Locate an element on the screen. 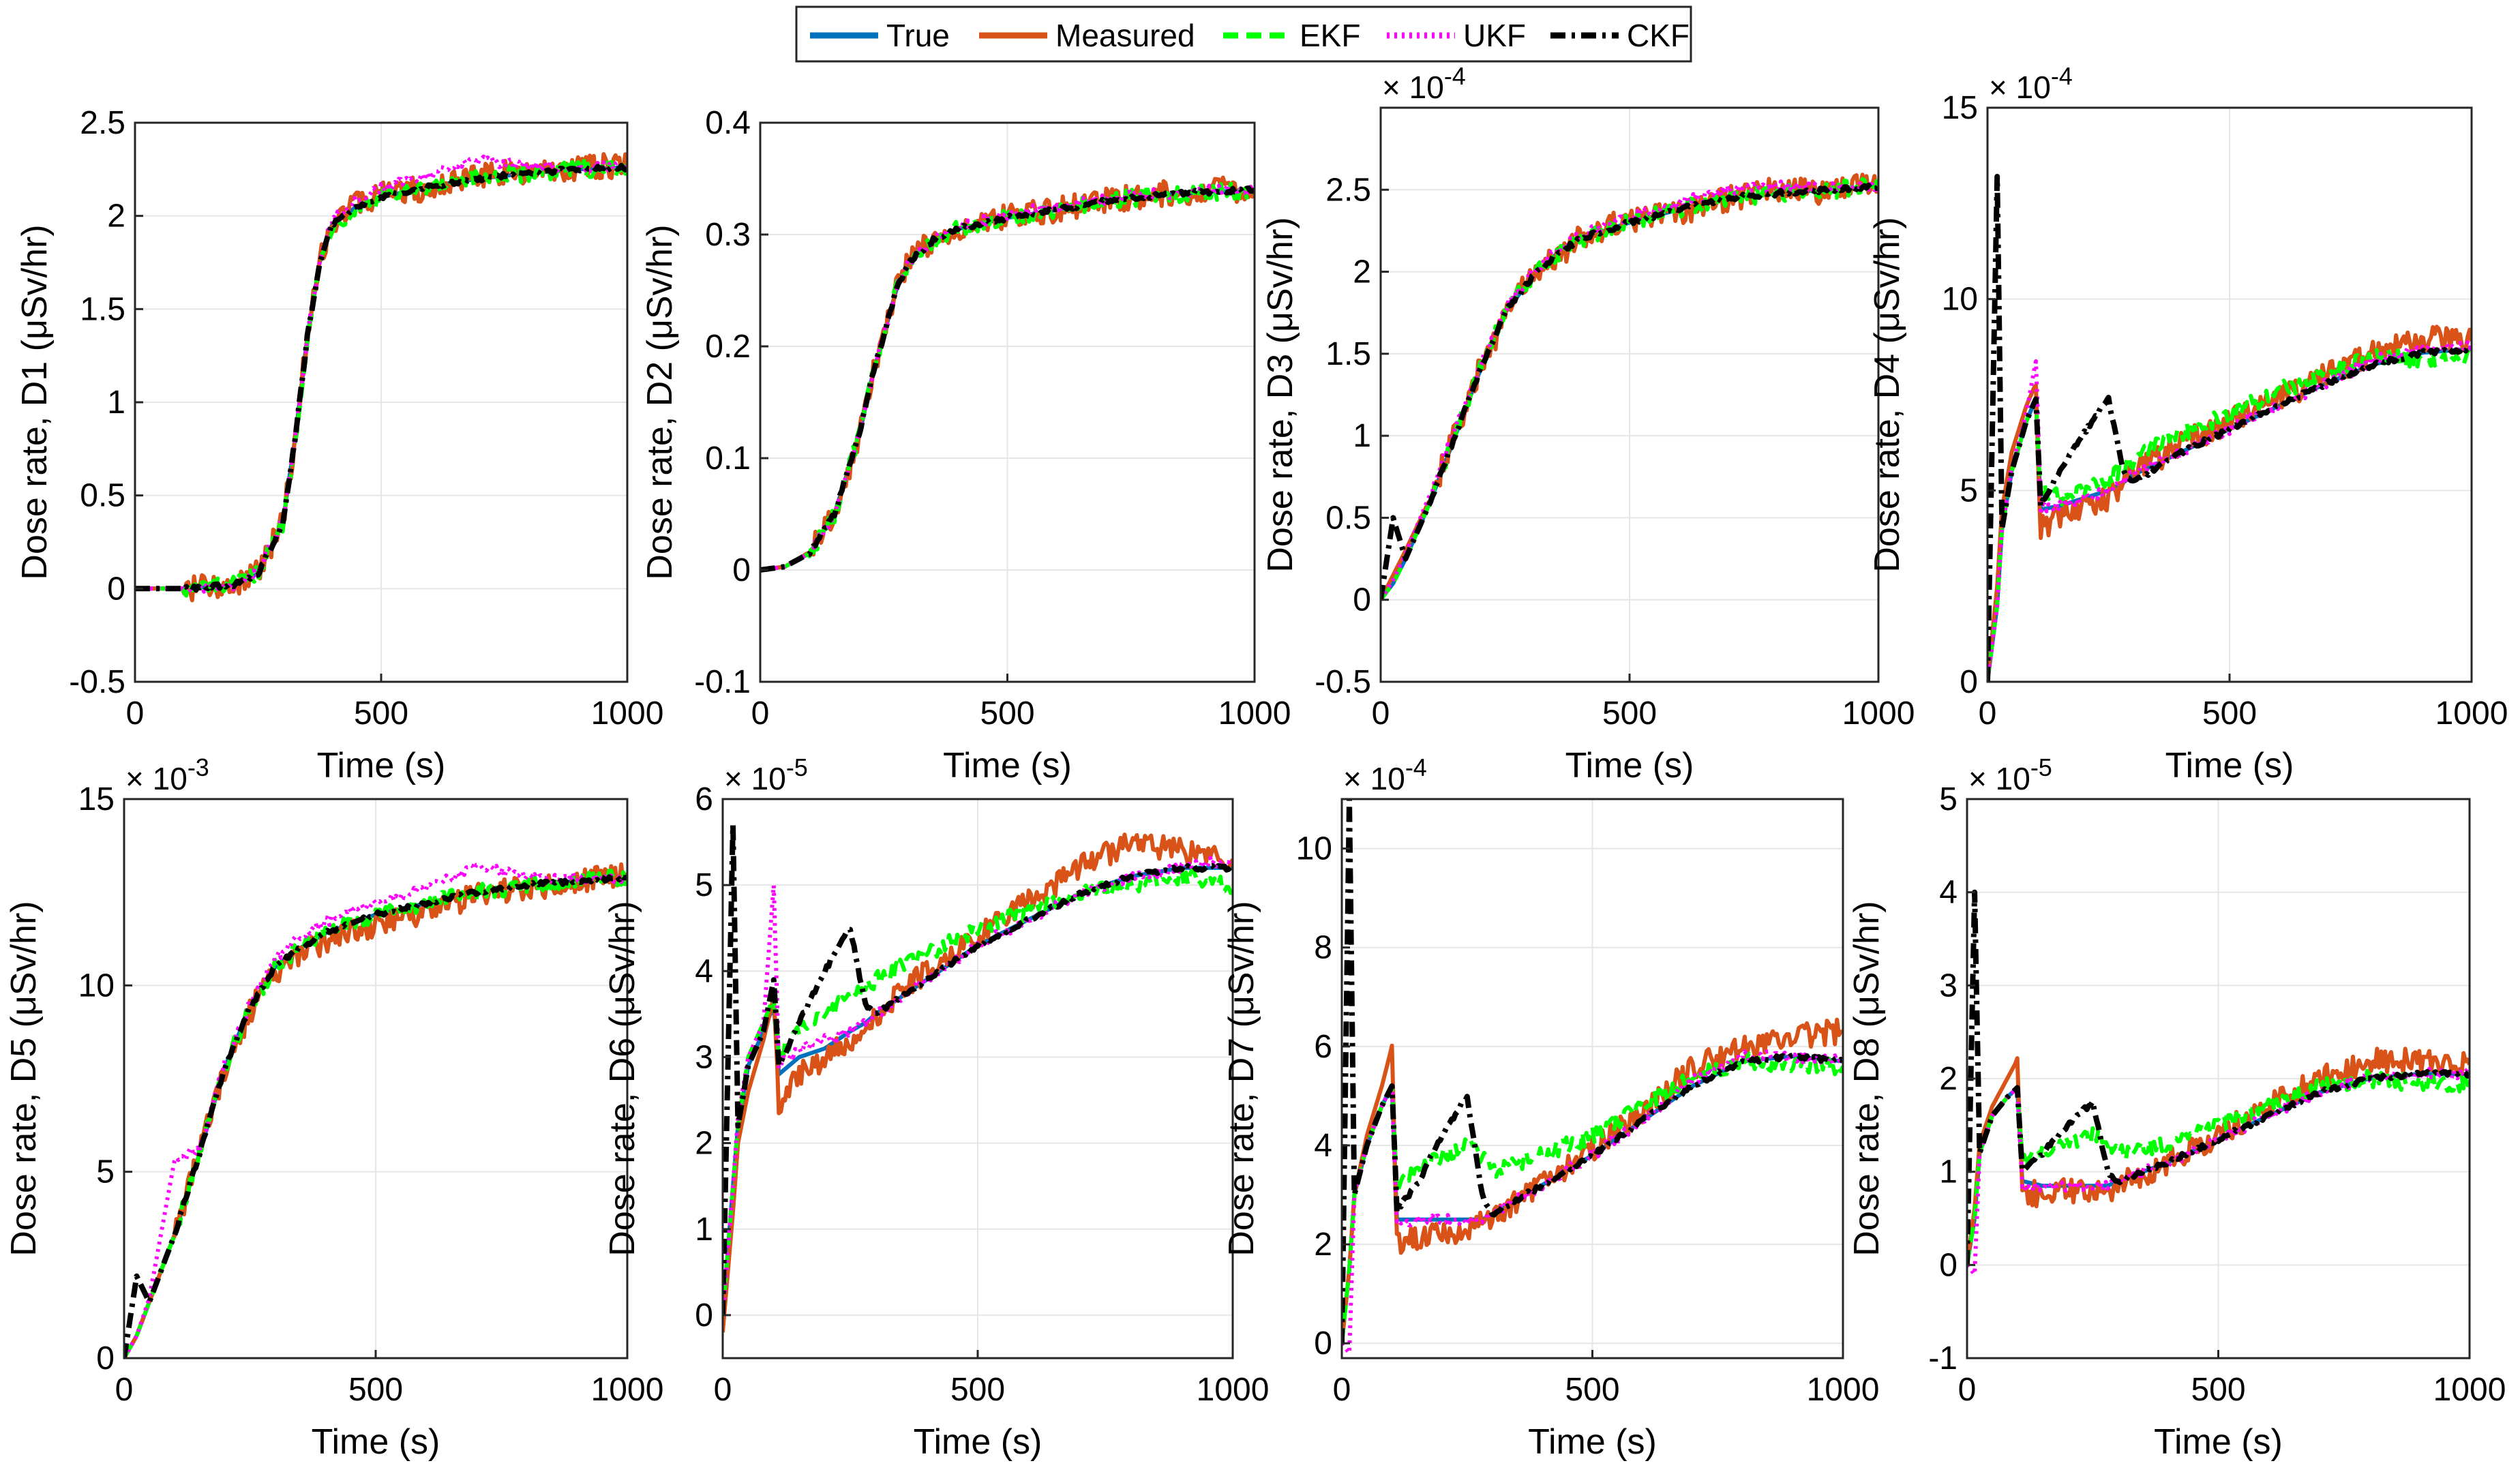  y-tick-label: 10 is located at coordinates (96, 985).